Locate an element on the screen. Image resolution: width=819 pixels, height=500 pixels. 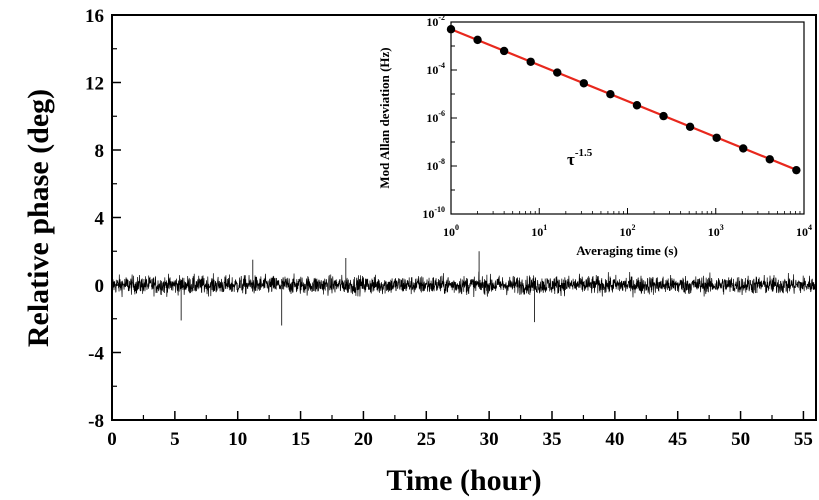
inset-x-axis-title: Averaging time (s) is located at coordinates (627, 250).